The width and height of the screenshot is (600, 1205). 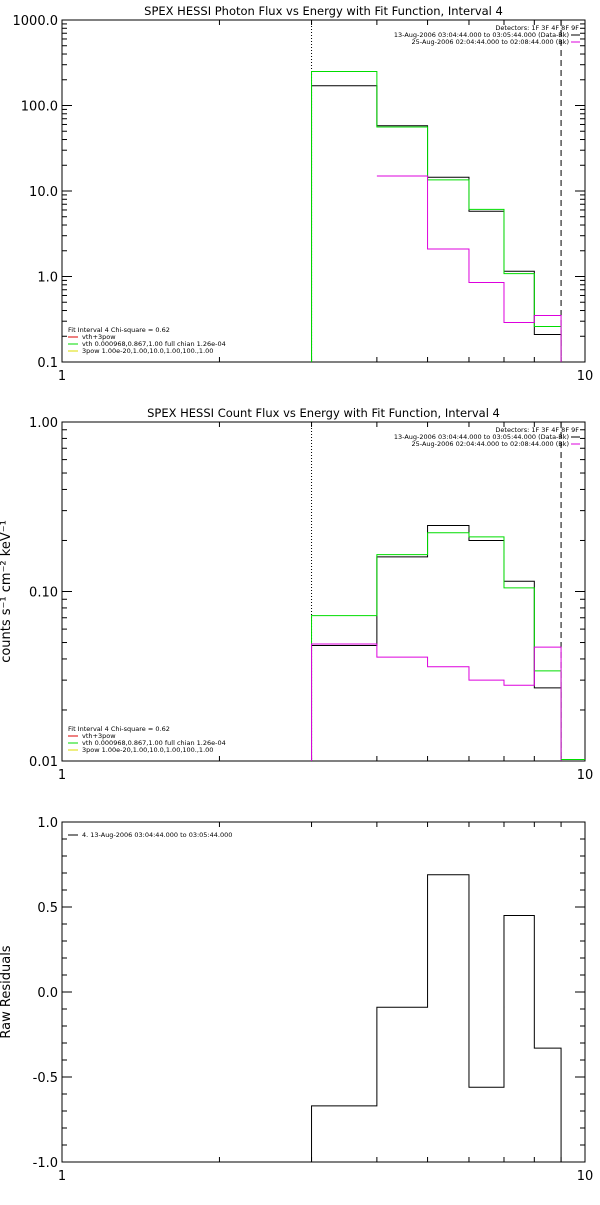 I want to click on y-tick-label: -1.0, so click(x=45, y=1163).